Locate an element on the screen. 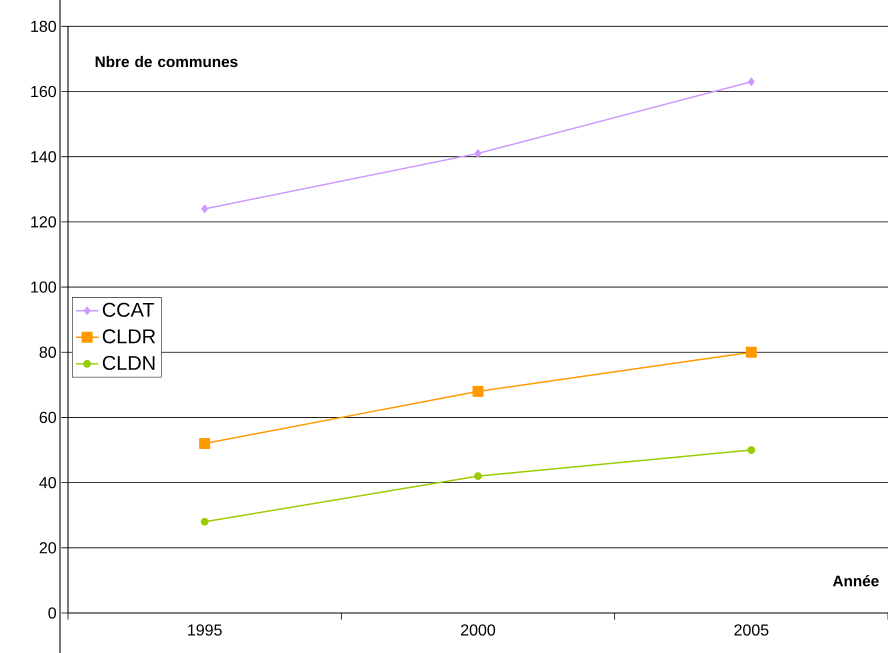 The image size is (888, 653). y-tick-label: 60 is located at coordinates (48, 418).